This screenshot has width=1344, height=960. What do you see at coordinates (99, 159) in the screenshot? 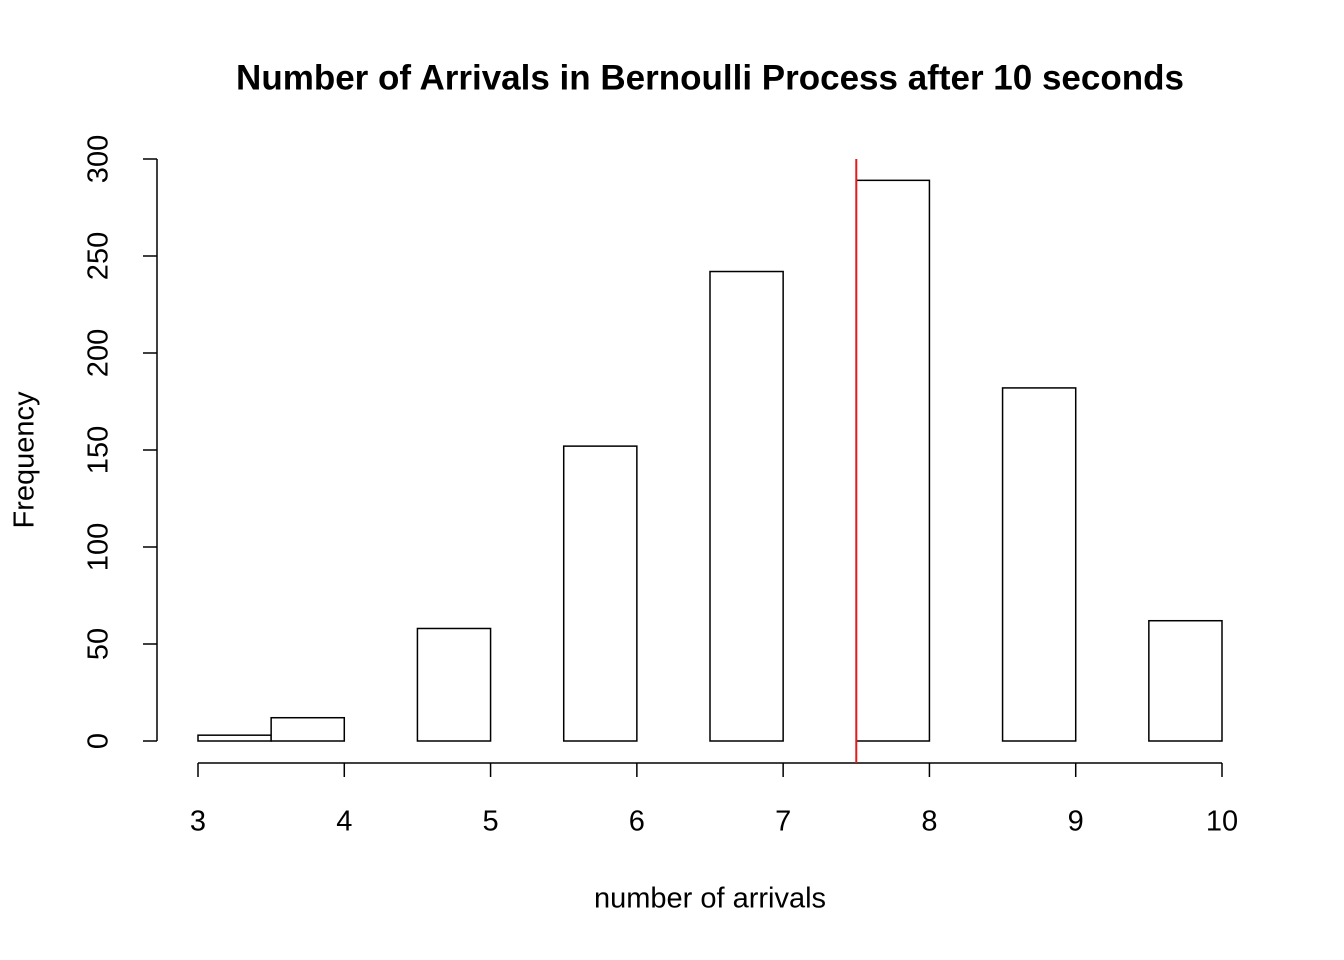
I see `y-tick-label: 300` at bounding box center [99, 159].